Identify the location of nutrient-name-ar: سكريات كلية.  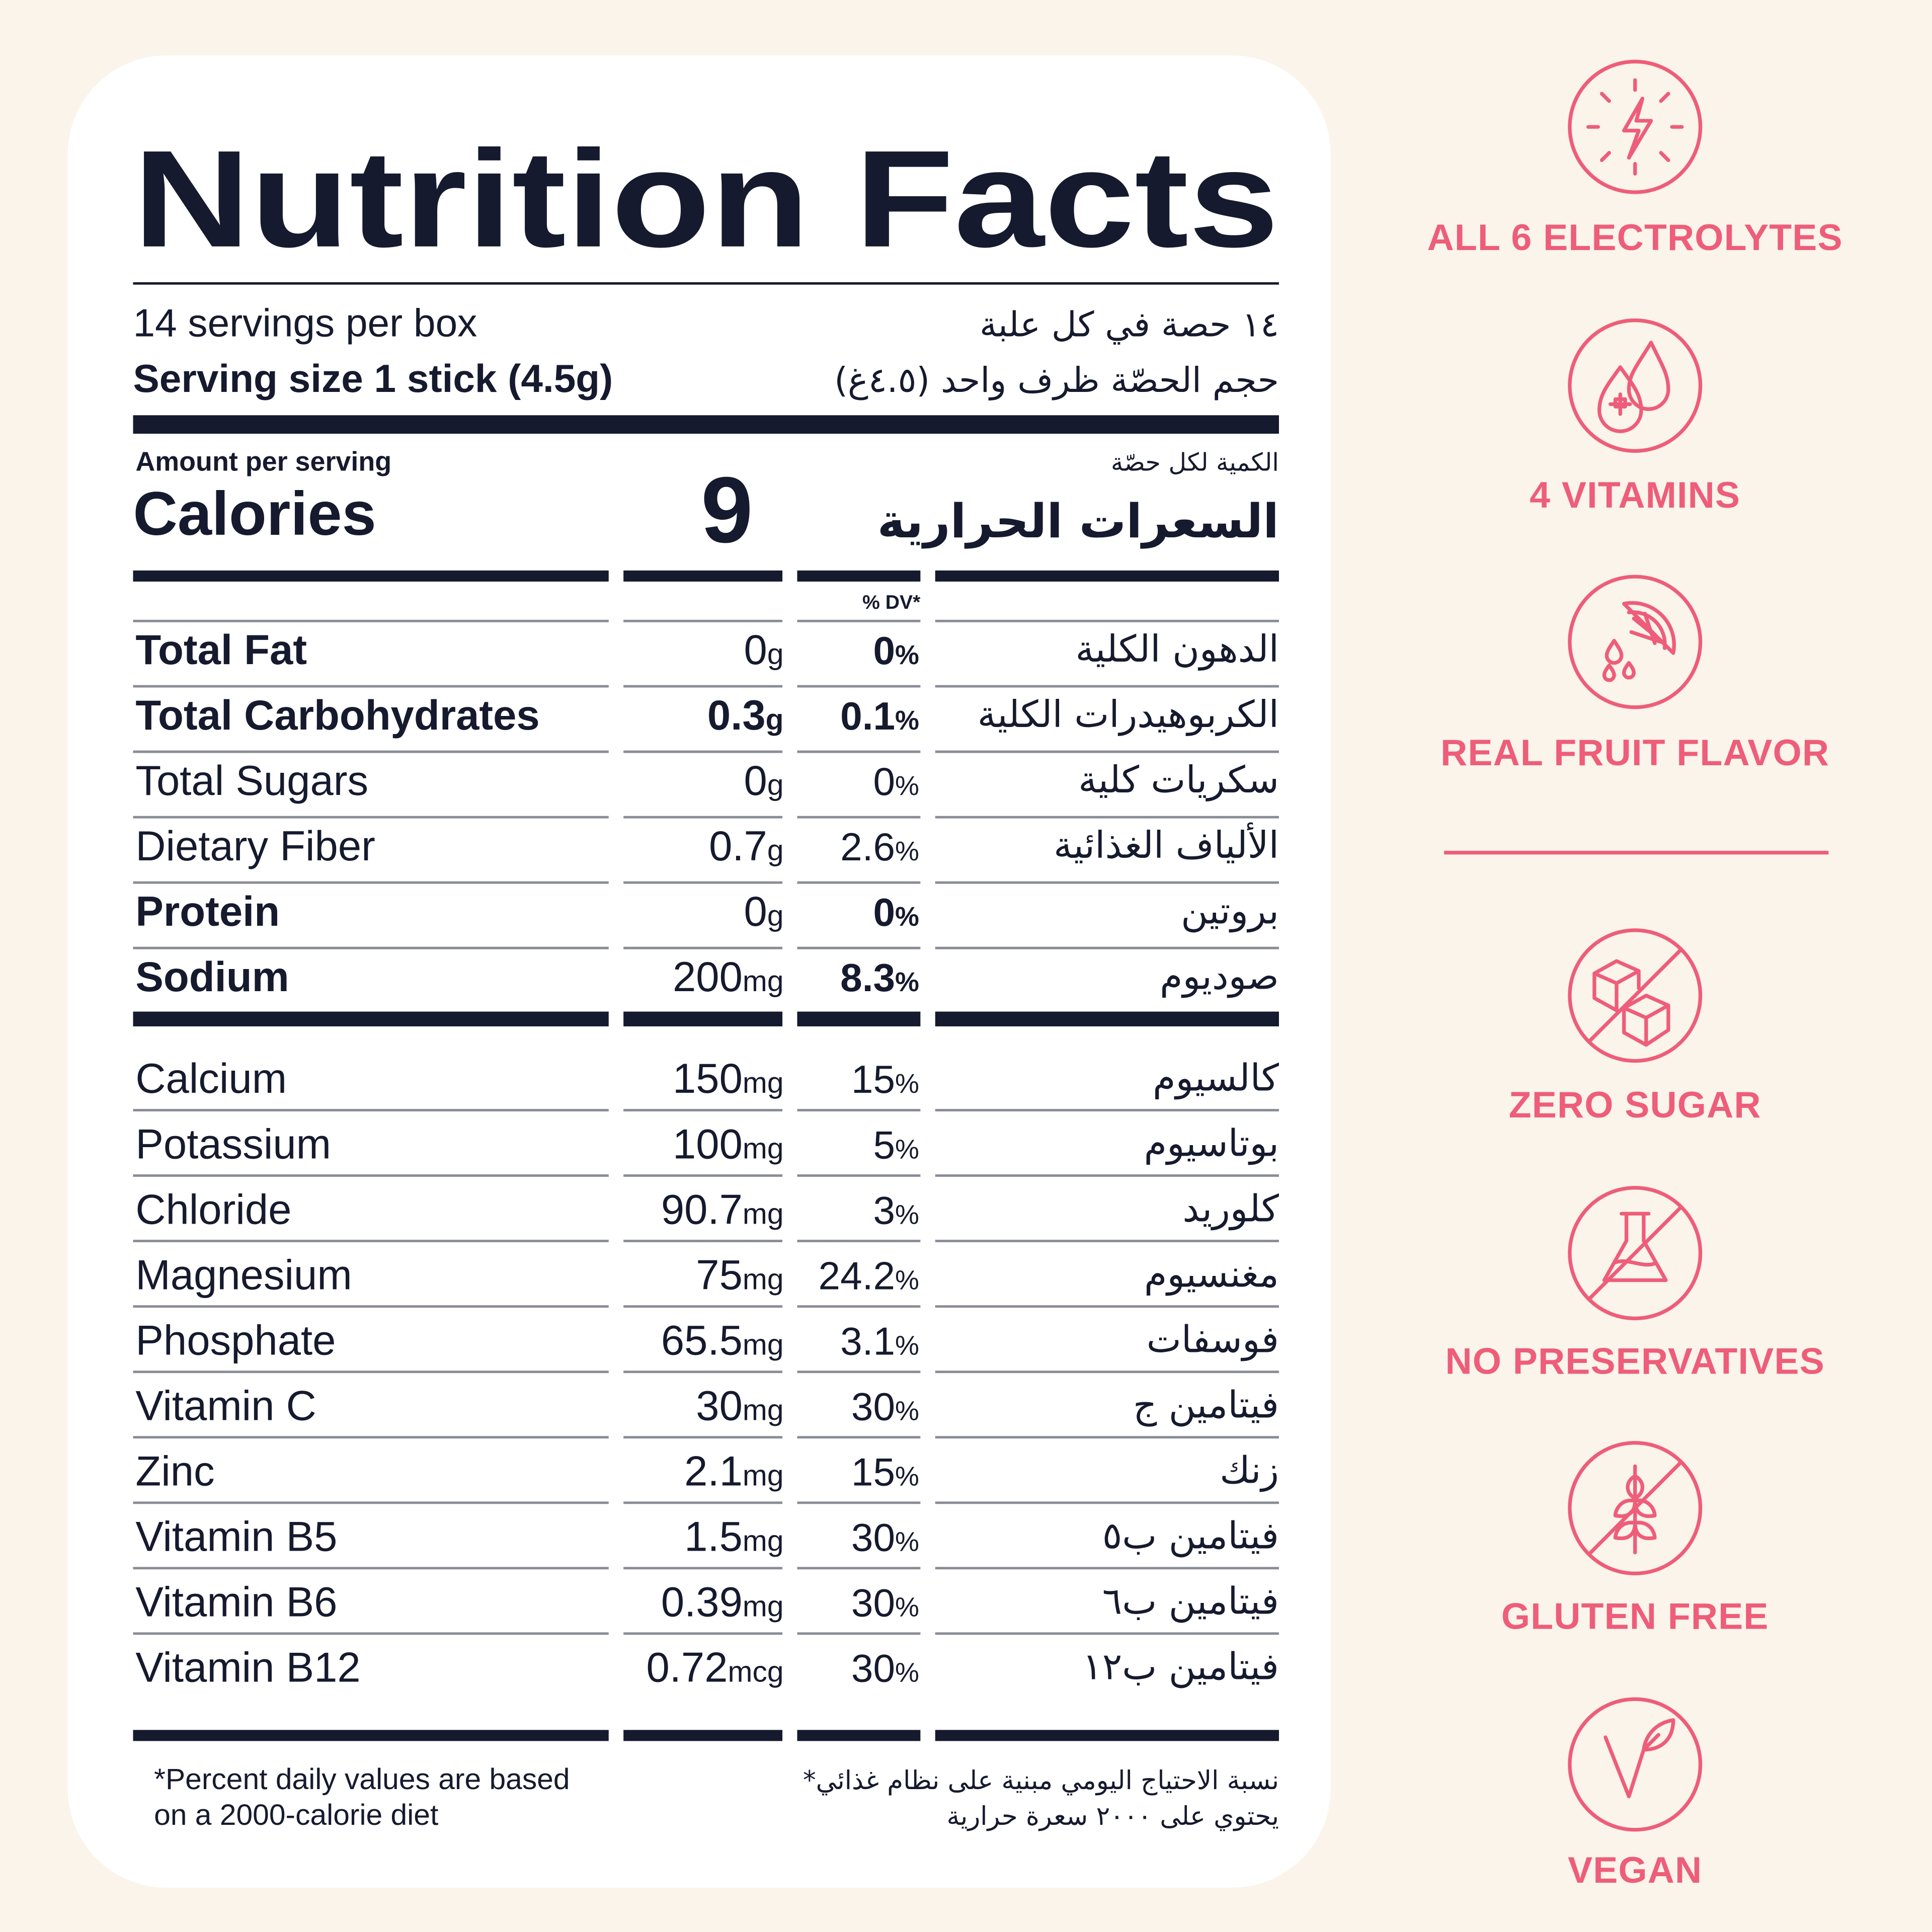
(1178, 780).